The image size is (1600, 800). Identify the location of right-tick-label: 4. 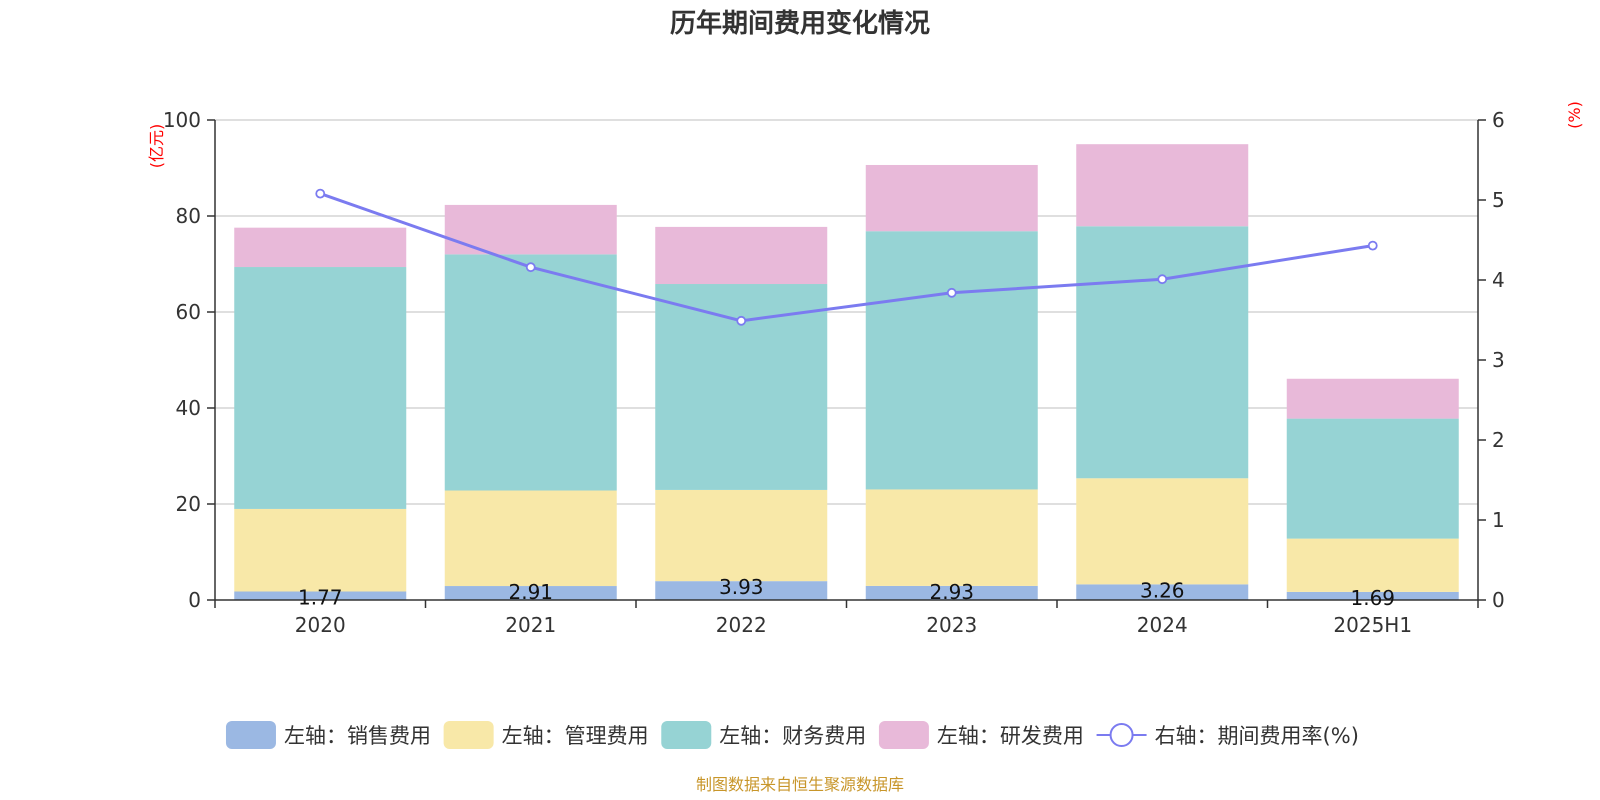
(1498, 280).